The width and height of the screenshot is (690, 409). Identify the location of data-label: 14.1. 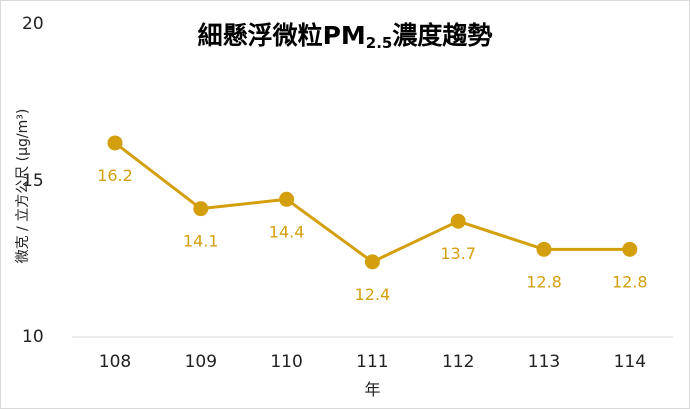
(201, 241).